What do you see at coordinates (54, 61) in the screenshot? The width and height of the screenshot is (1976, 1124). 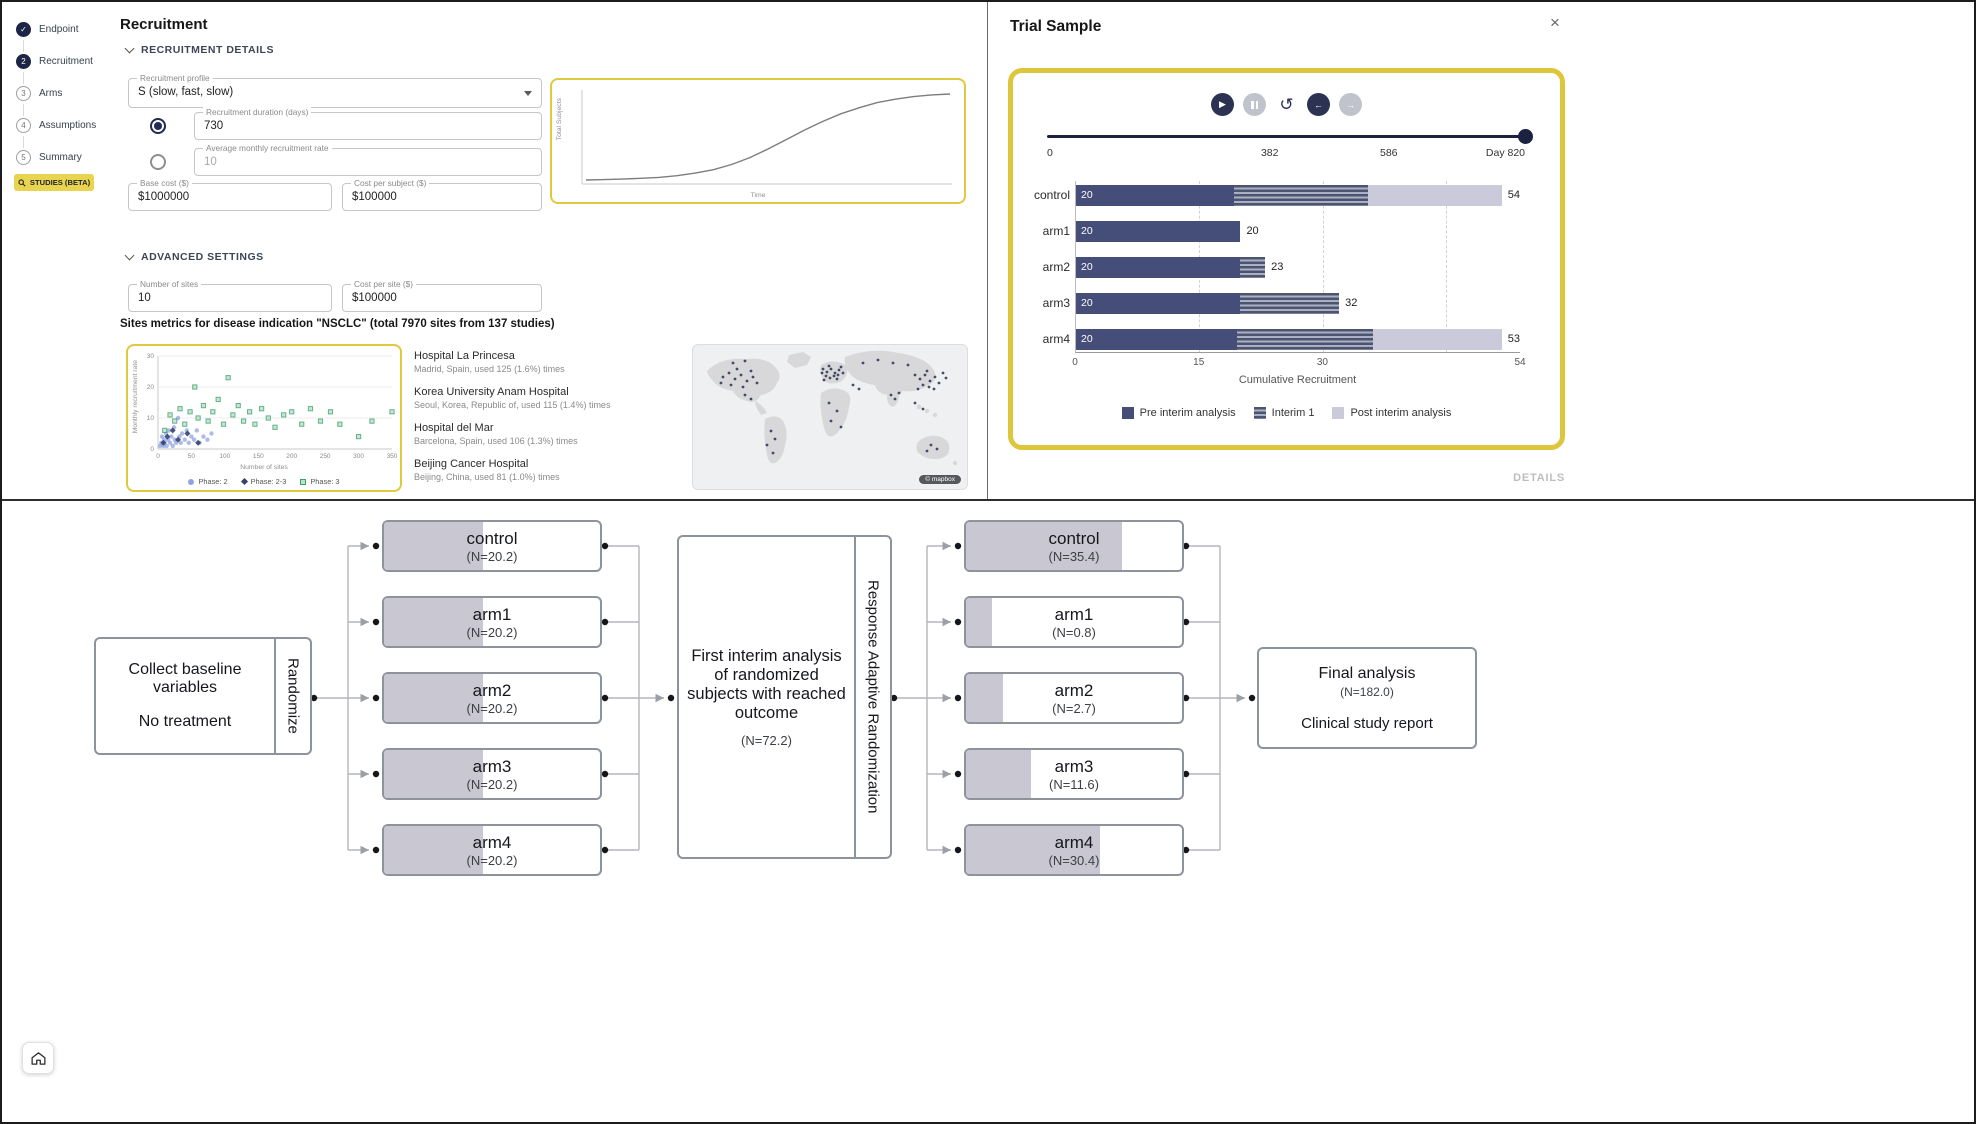 I see `sidebar-item-recruitment: 2 Recruitment` at bounding box center [54, 61].